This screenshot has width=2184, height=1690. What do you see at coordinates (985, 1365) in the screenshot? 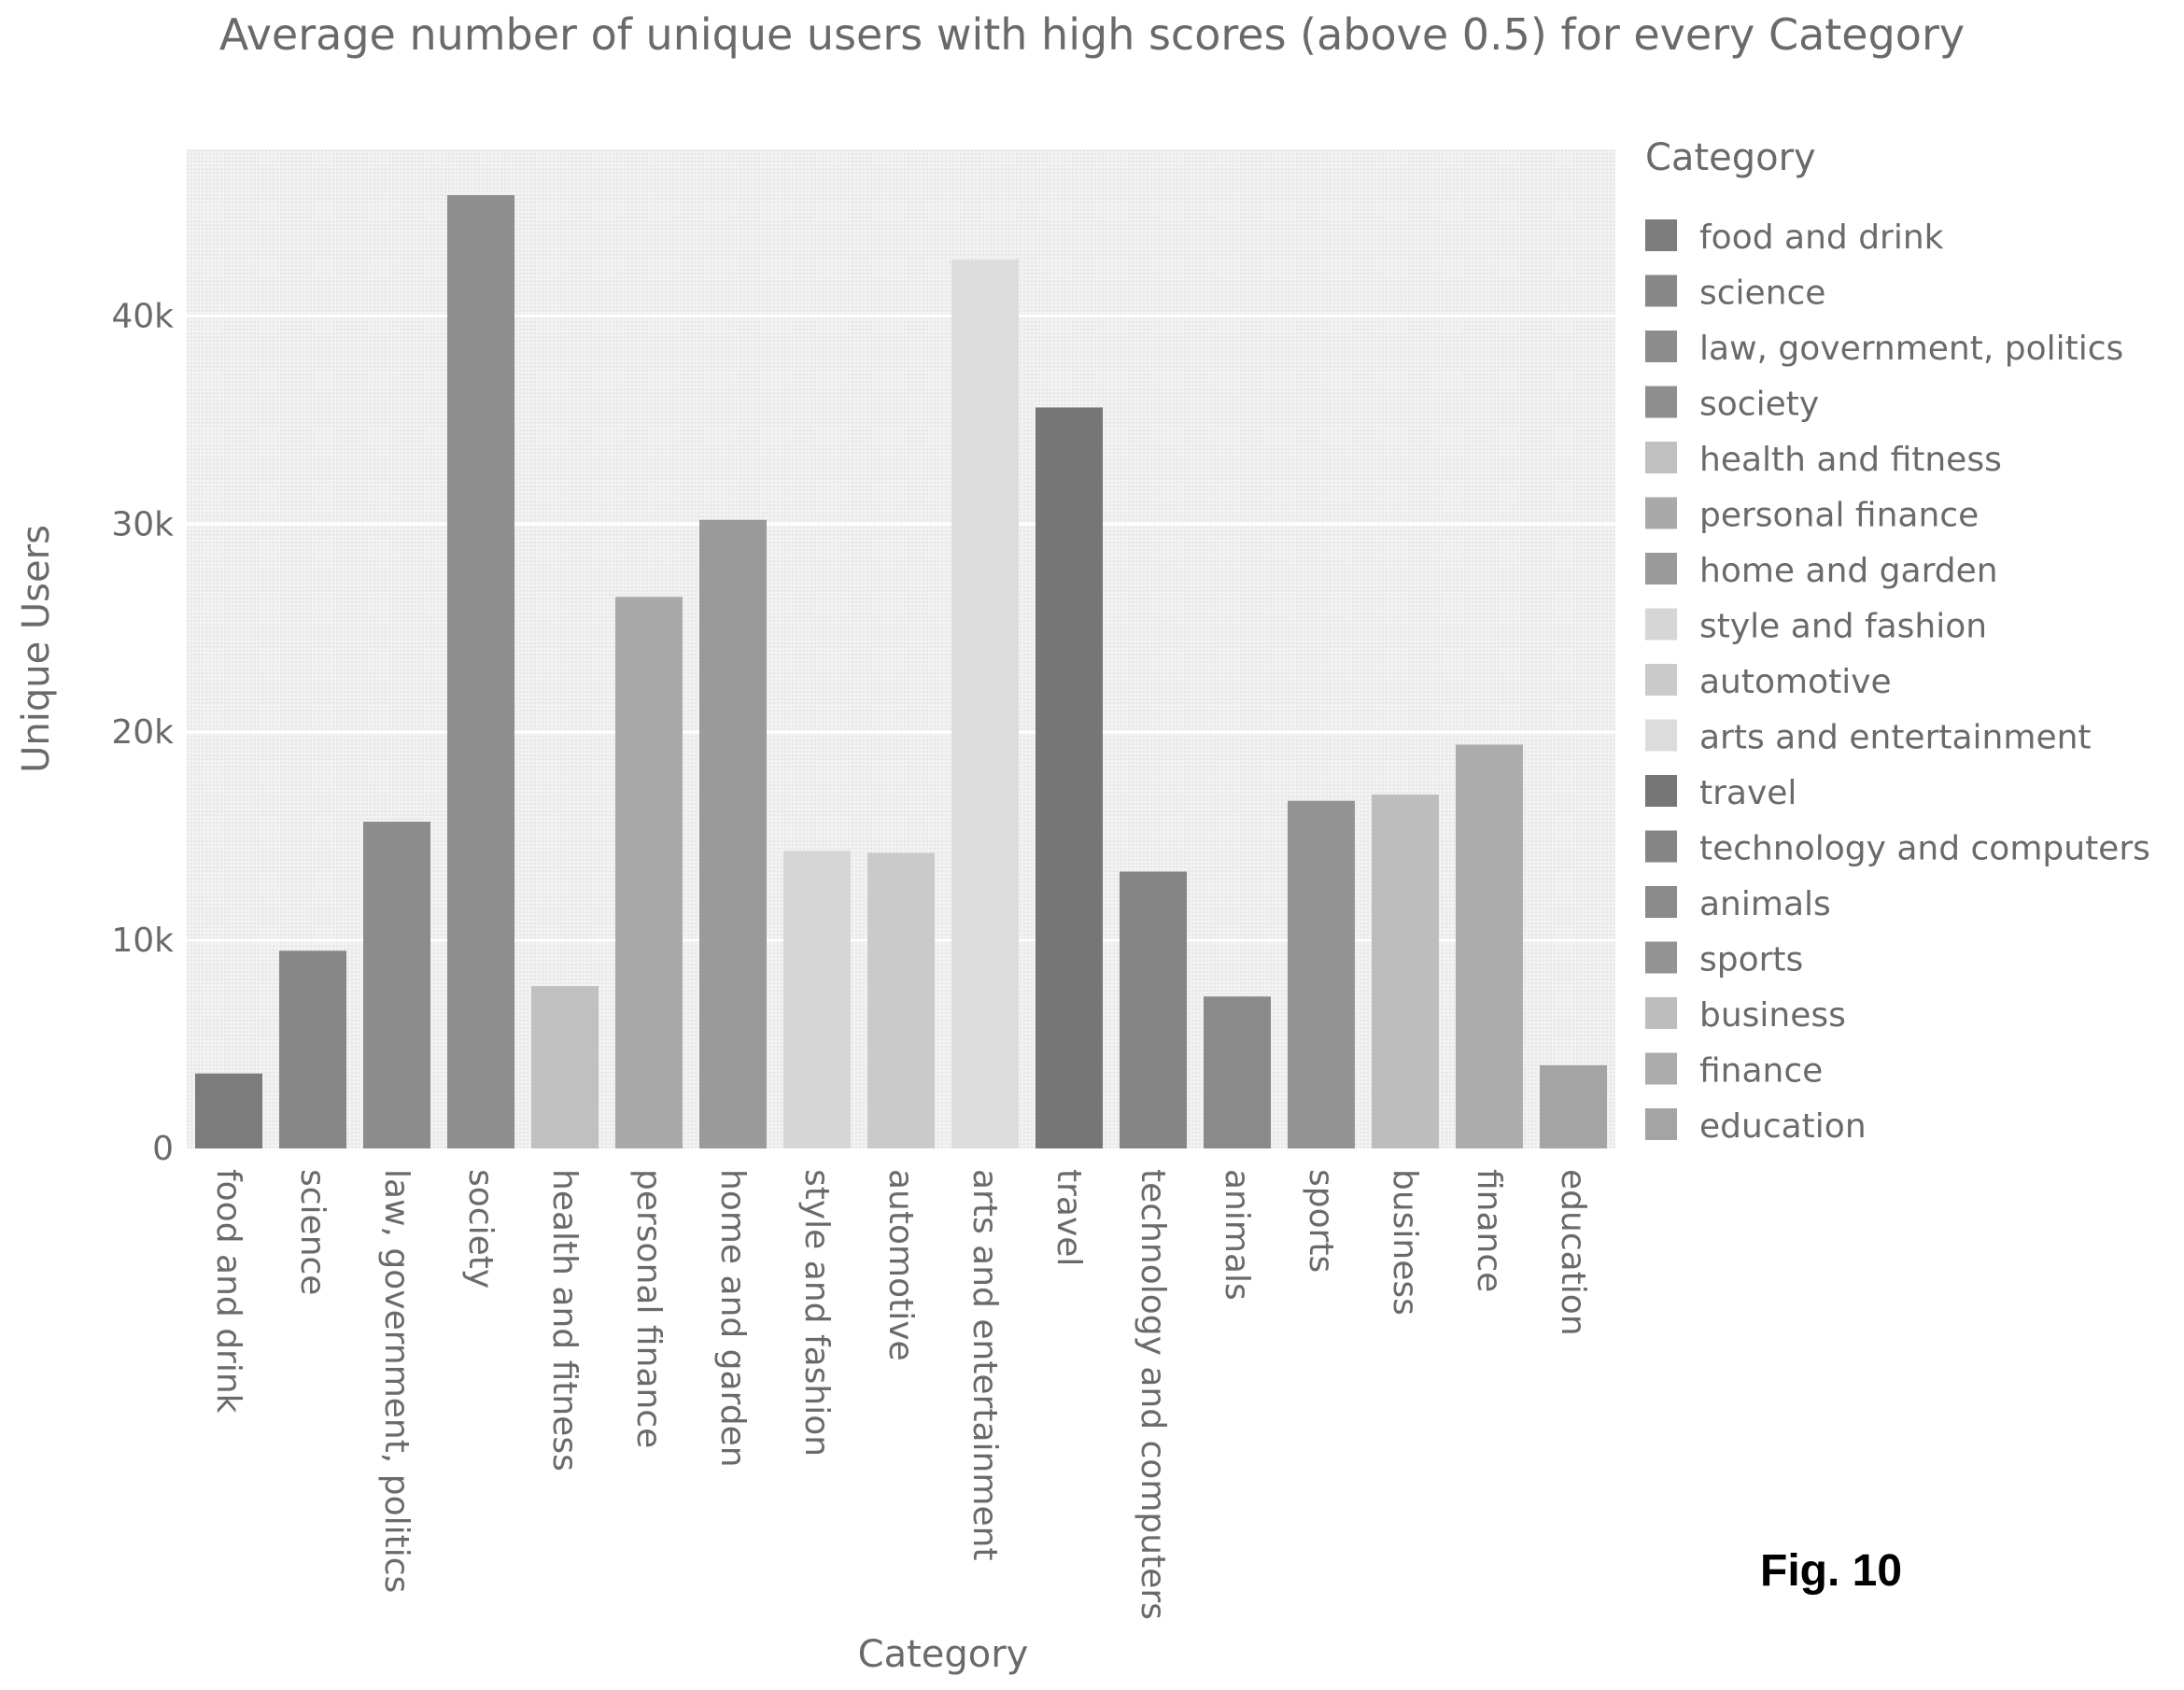
I see `x-tick-label: arts and entertainment` at bounding box center [985, 1365].